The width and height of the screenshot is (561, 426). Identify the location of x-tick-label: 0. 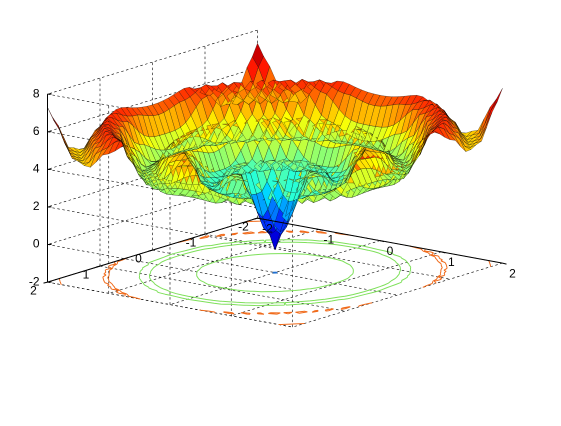
(390, 251).